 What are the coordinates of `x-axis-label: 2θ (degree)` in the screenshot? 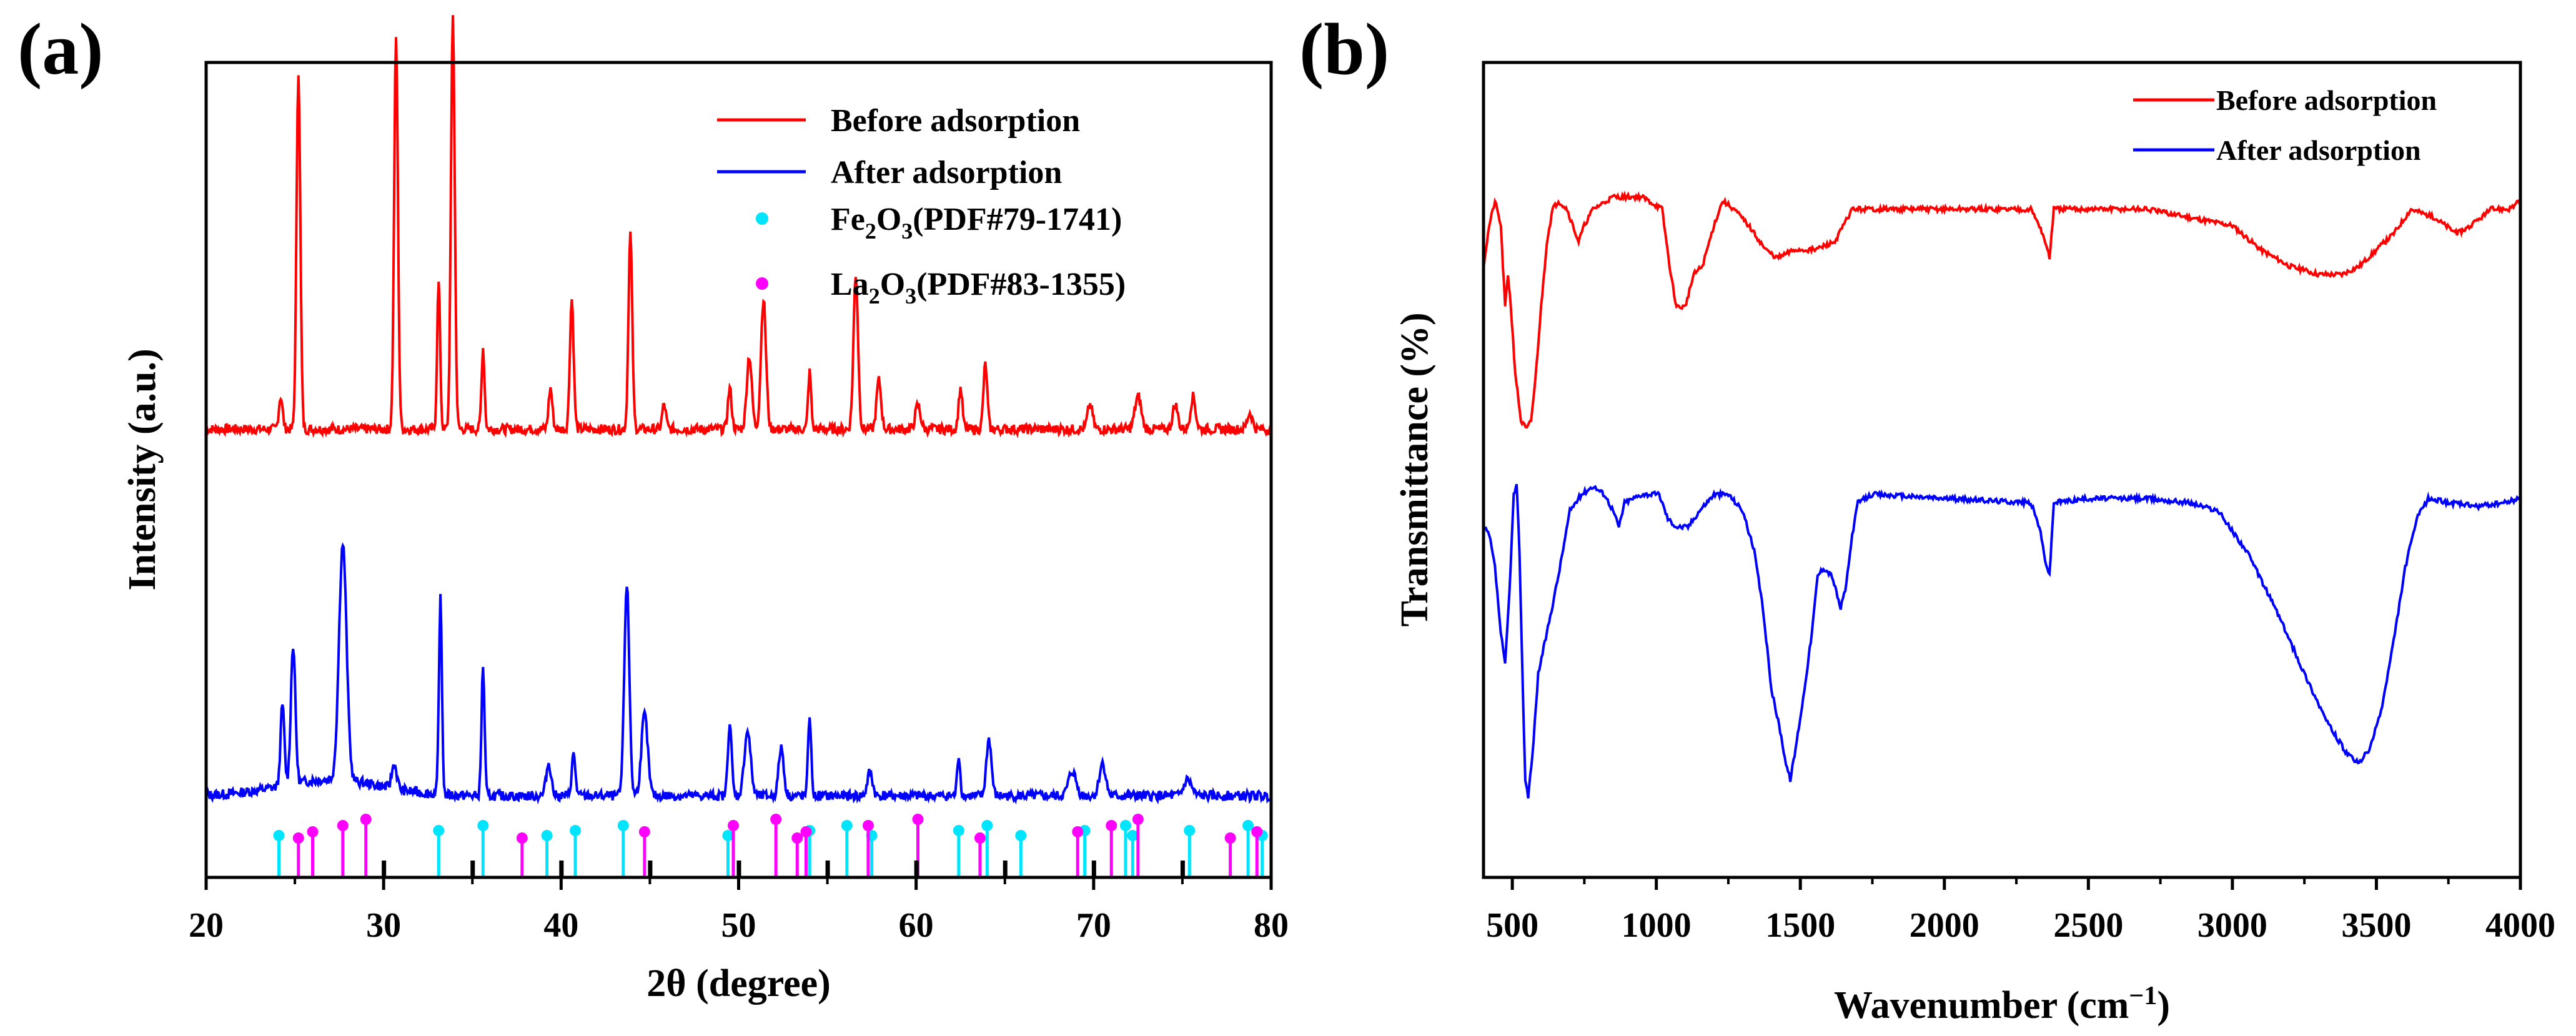 It's located at (738, 983).